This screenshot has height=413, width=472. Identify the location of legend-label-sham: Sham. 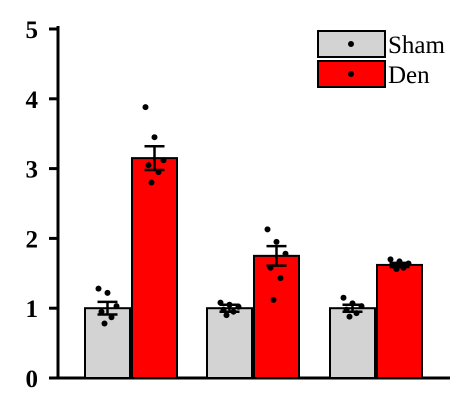
(417, 45).